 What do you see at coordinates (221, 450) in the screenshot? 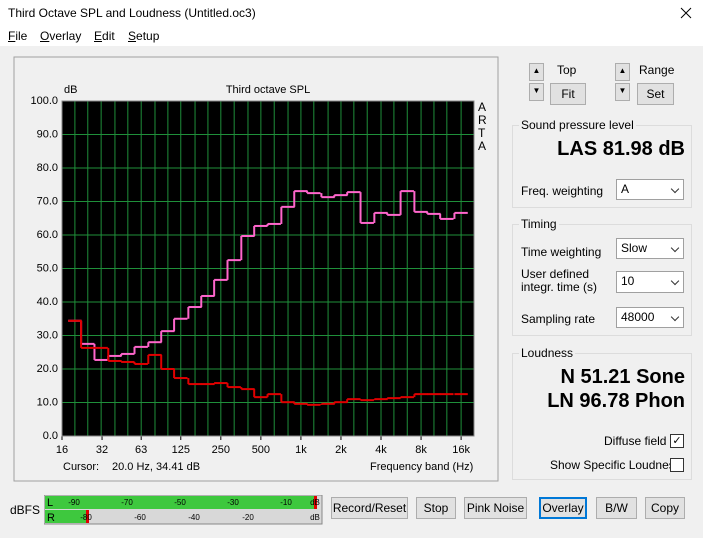
I see `x-tick-label: 250` at bounding box center [221, 450].